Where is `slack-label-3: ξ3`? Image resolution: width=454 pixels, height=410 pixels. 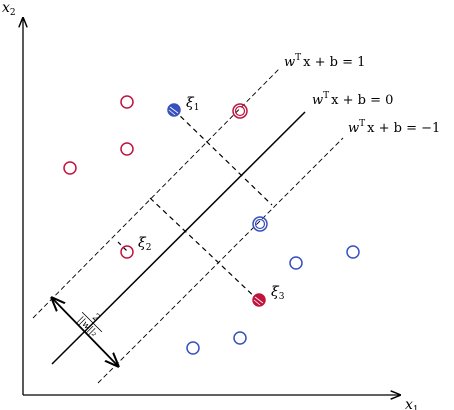 slack-label-3: ξ3 is located at coordinates (278, 293).